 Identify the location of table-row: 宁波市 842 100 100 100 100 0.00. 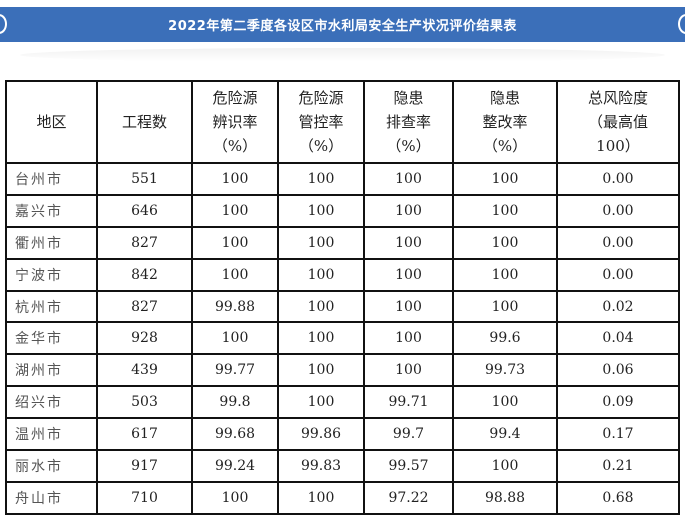
(342, 274).